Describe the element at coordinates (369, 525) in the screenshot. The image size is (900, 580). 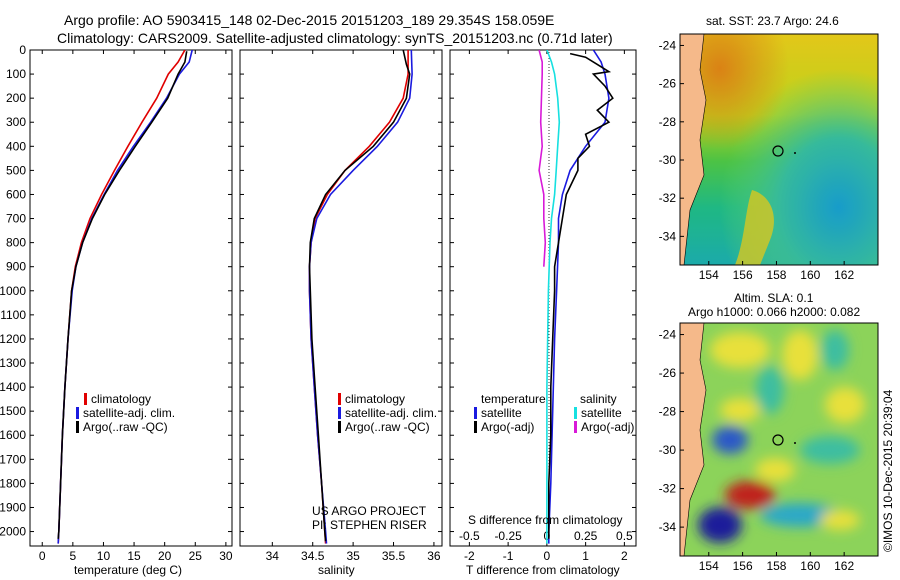
I see `pi-annotation: PI: STEPHEN RISER` at that location.